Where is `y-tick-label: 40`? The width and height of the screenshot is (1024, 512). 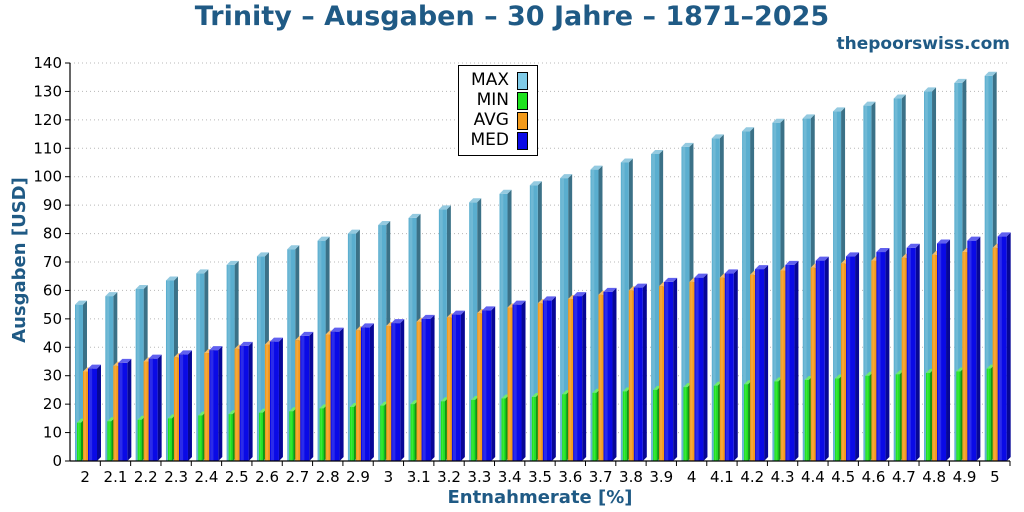 y-tick-label: 40 is located at coordinates (52, 347).